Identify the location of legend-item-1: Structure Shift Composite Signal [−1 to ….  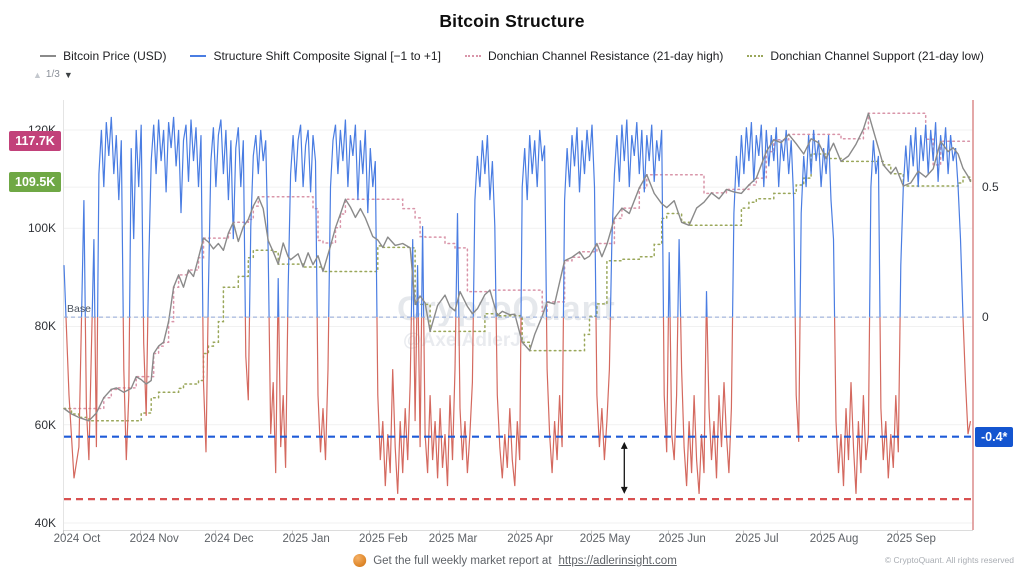
(315, 56).